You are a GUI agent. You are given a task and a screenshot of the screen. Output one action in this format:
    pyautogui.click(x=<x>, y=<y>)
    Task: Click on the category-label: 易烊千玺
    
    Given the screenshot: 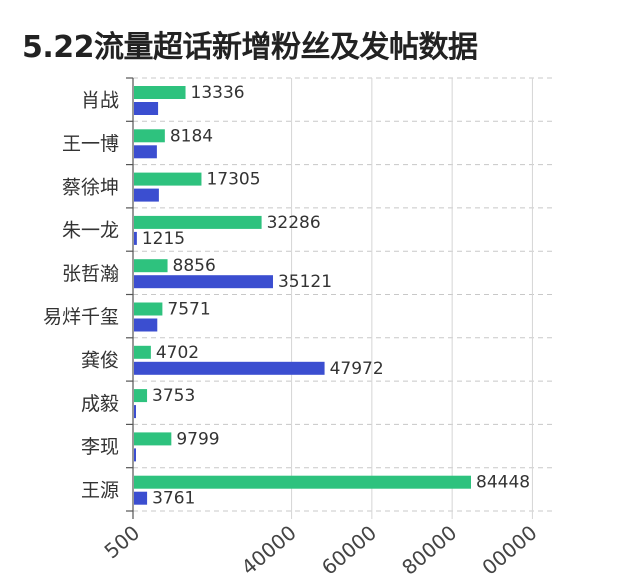 What is the action you would take?
    pyautogui.click(x=81, y=317)
    